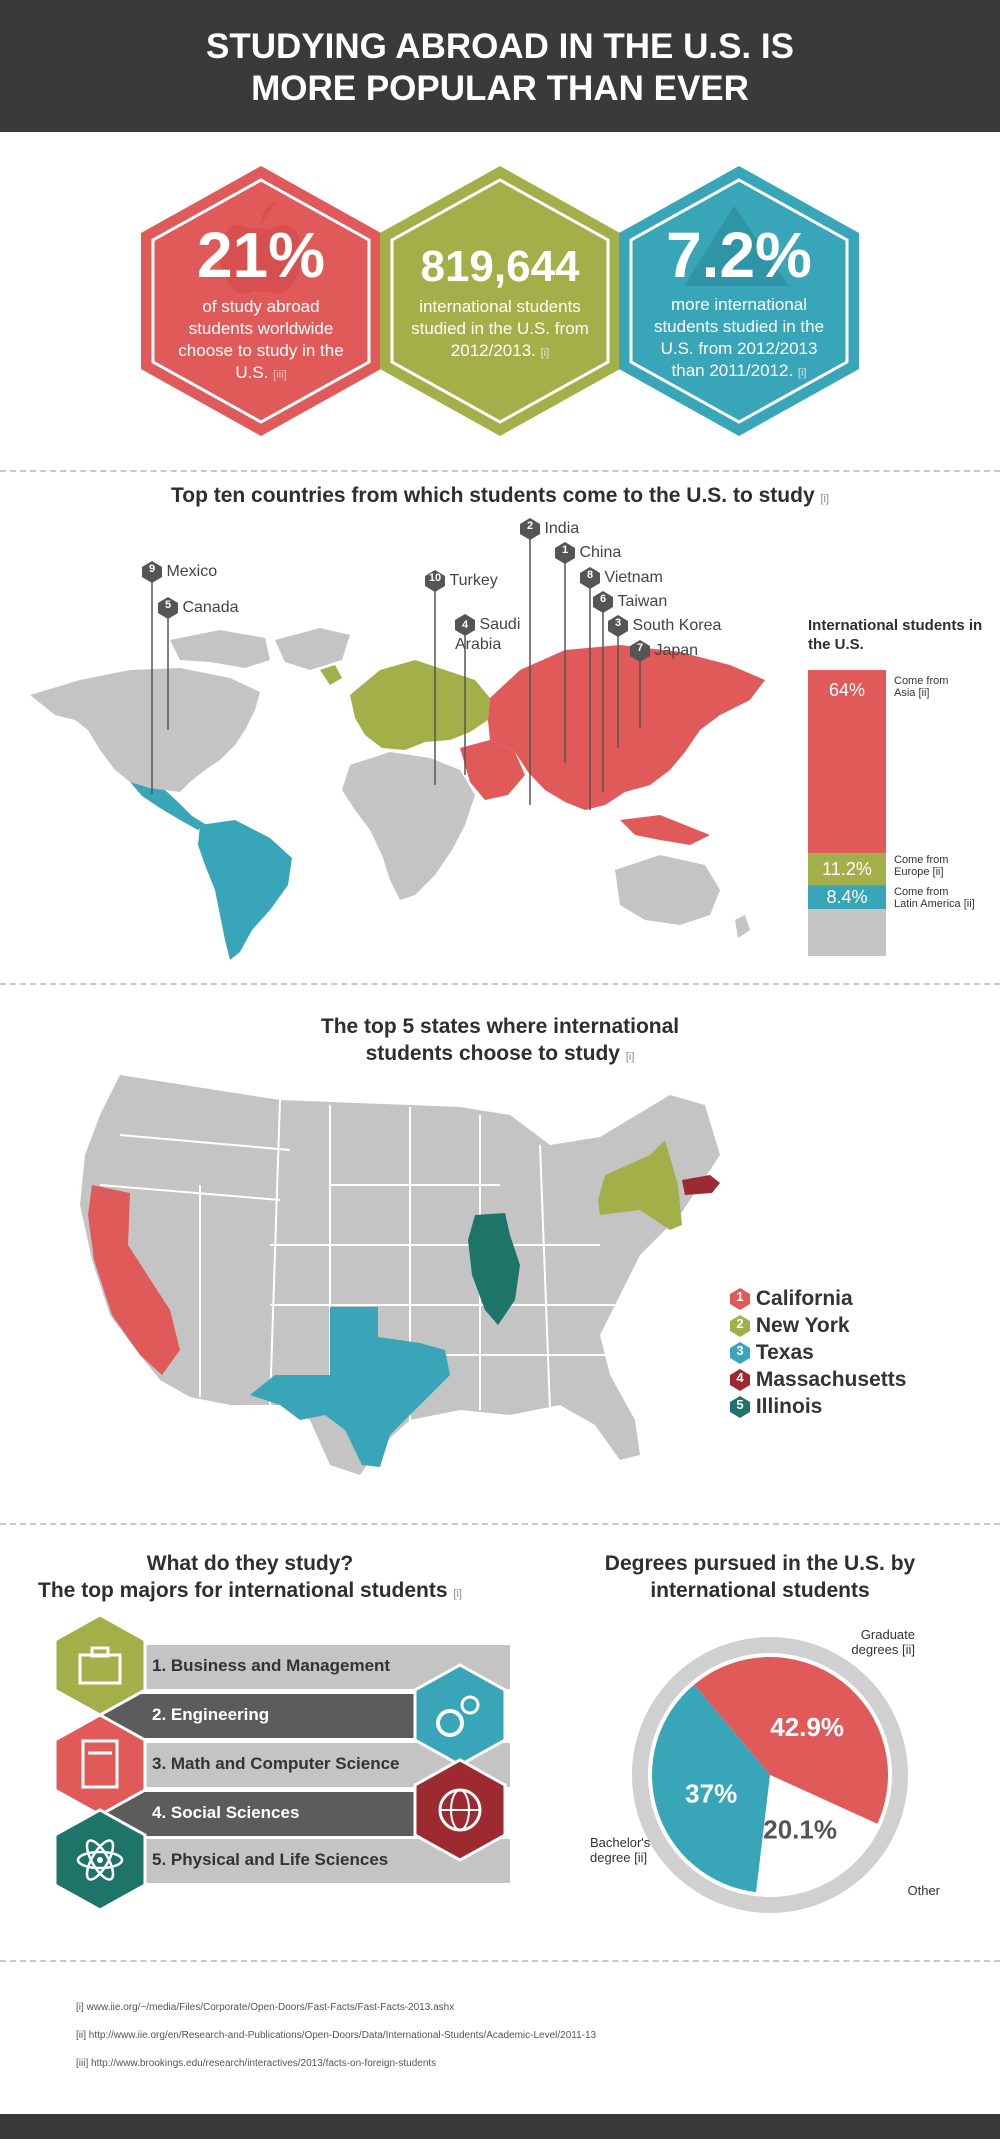 The width and height of the screenshot is (1000, 2139). I want to click on pie-title-line1: Degrees pursued in the U.S. by, so click(760, 1563).